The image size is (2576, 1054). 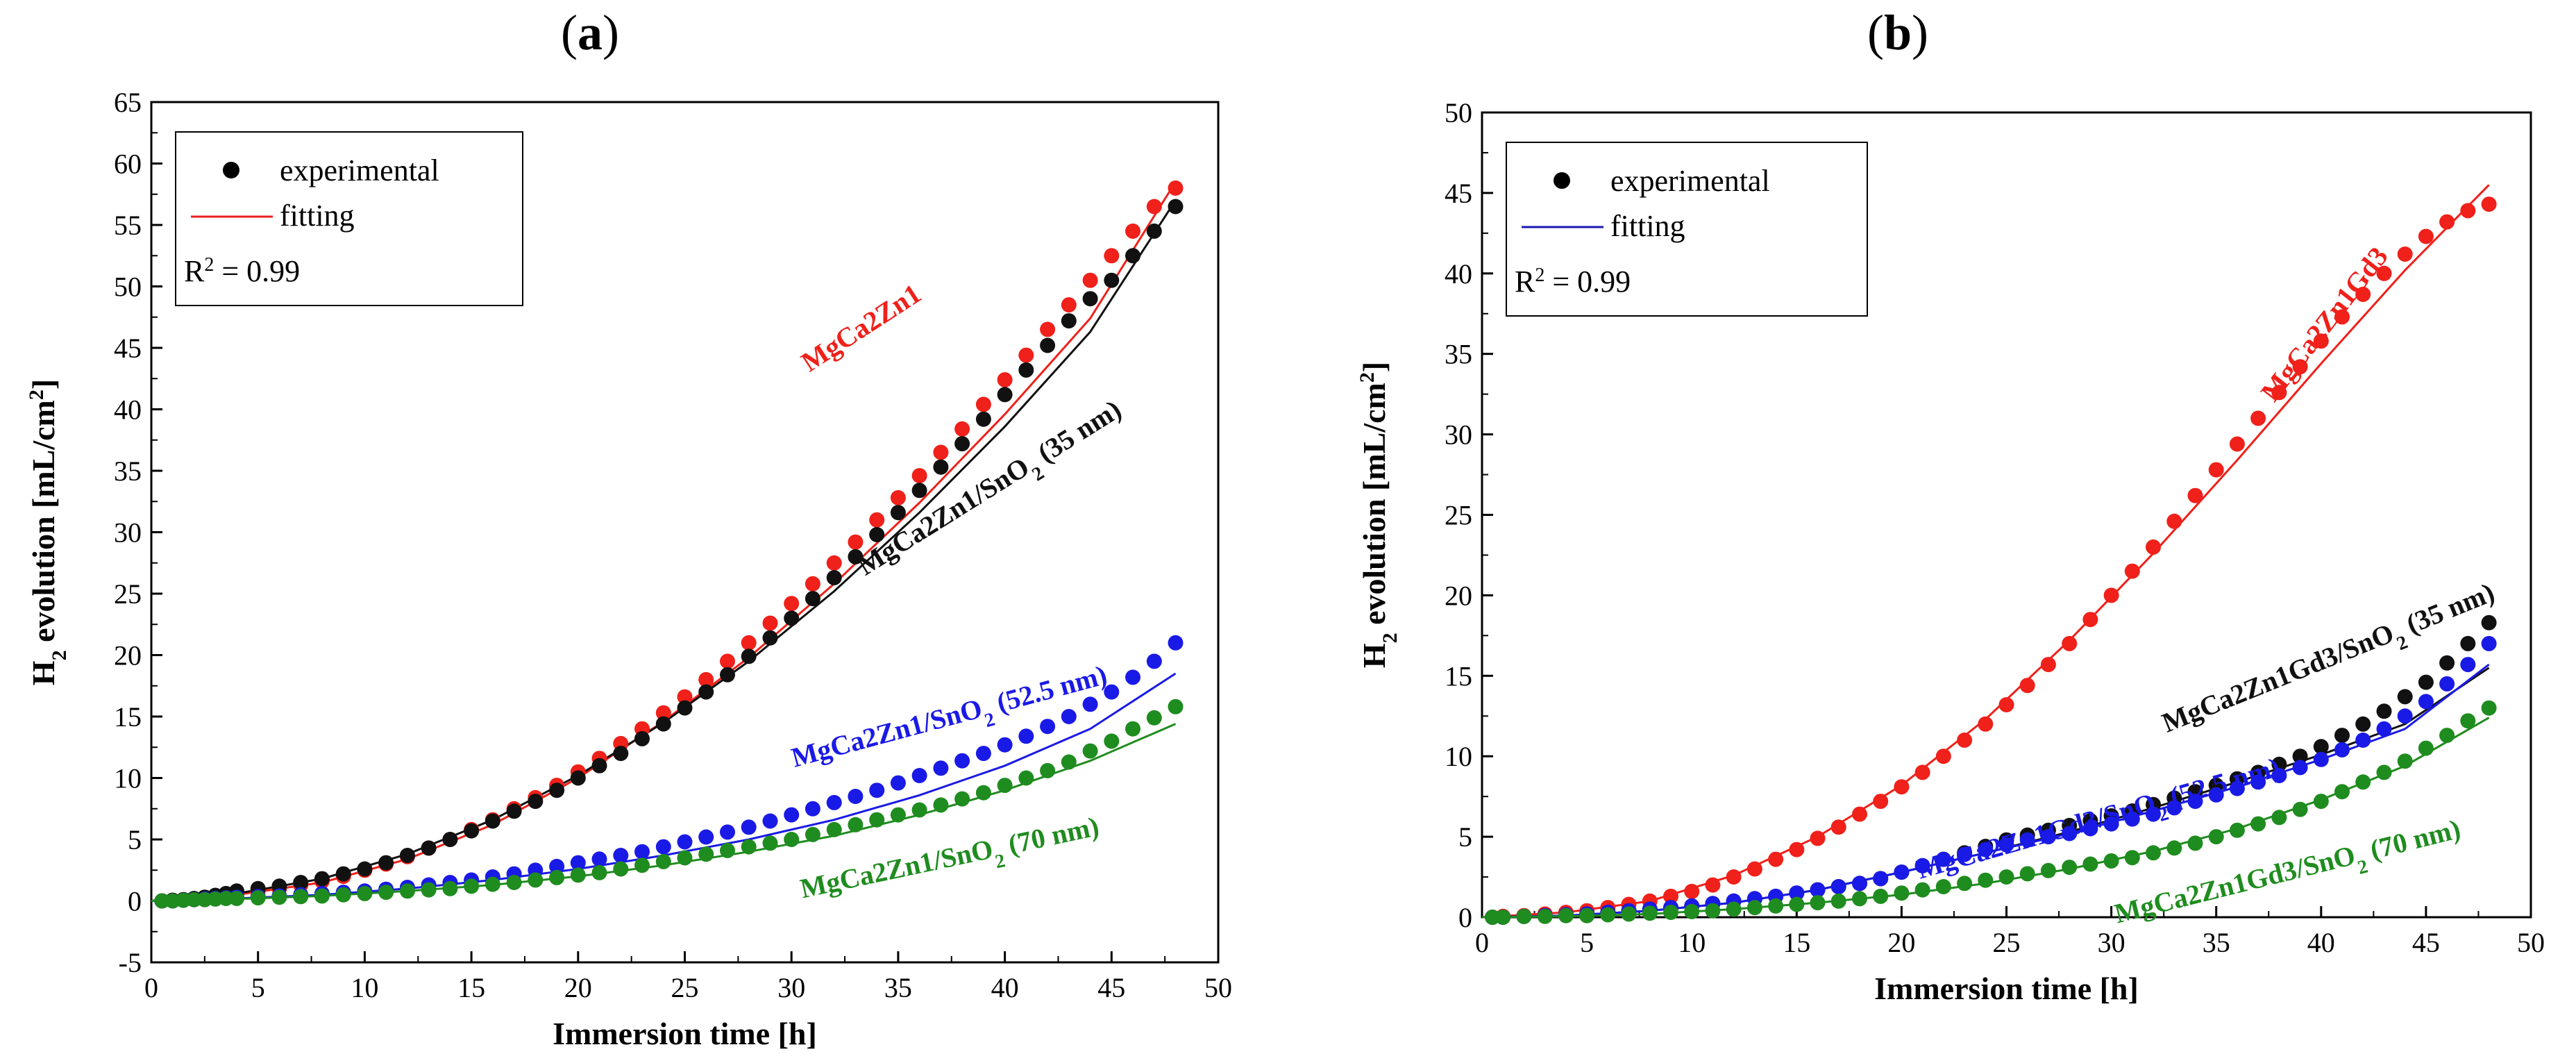 I want to click on legend-box, so click(x=349, y=218).